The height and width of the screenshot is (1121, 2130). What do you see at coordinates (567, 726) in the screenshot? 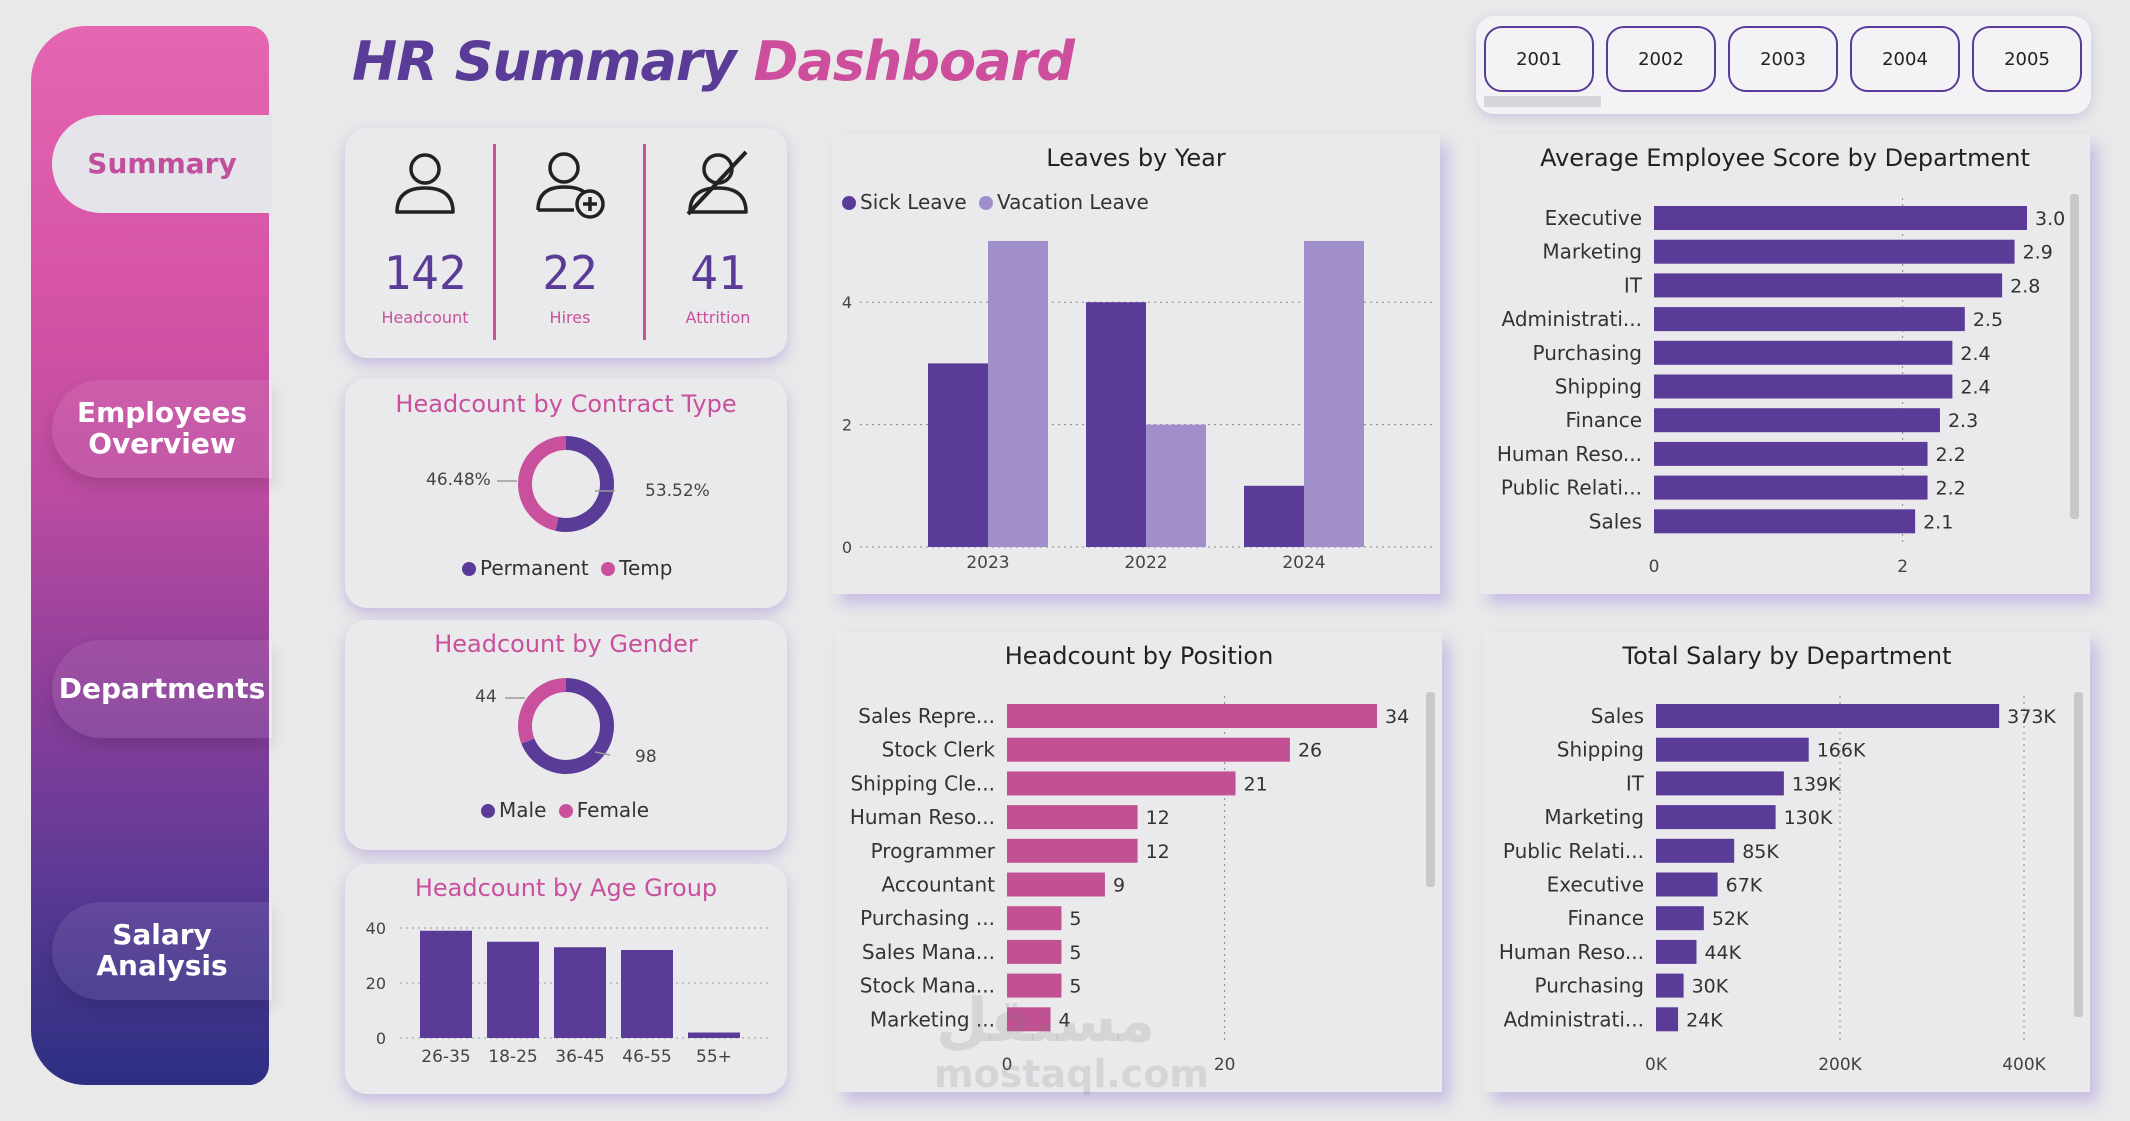
I see `donut-slice-male` at bounding box center [567, 726].